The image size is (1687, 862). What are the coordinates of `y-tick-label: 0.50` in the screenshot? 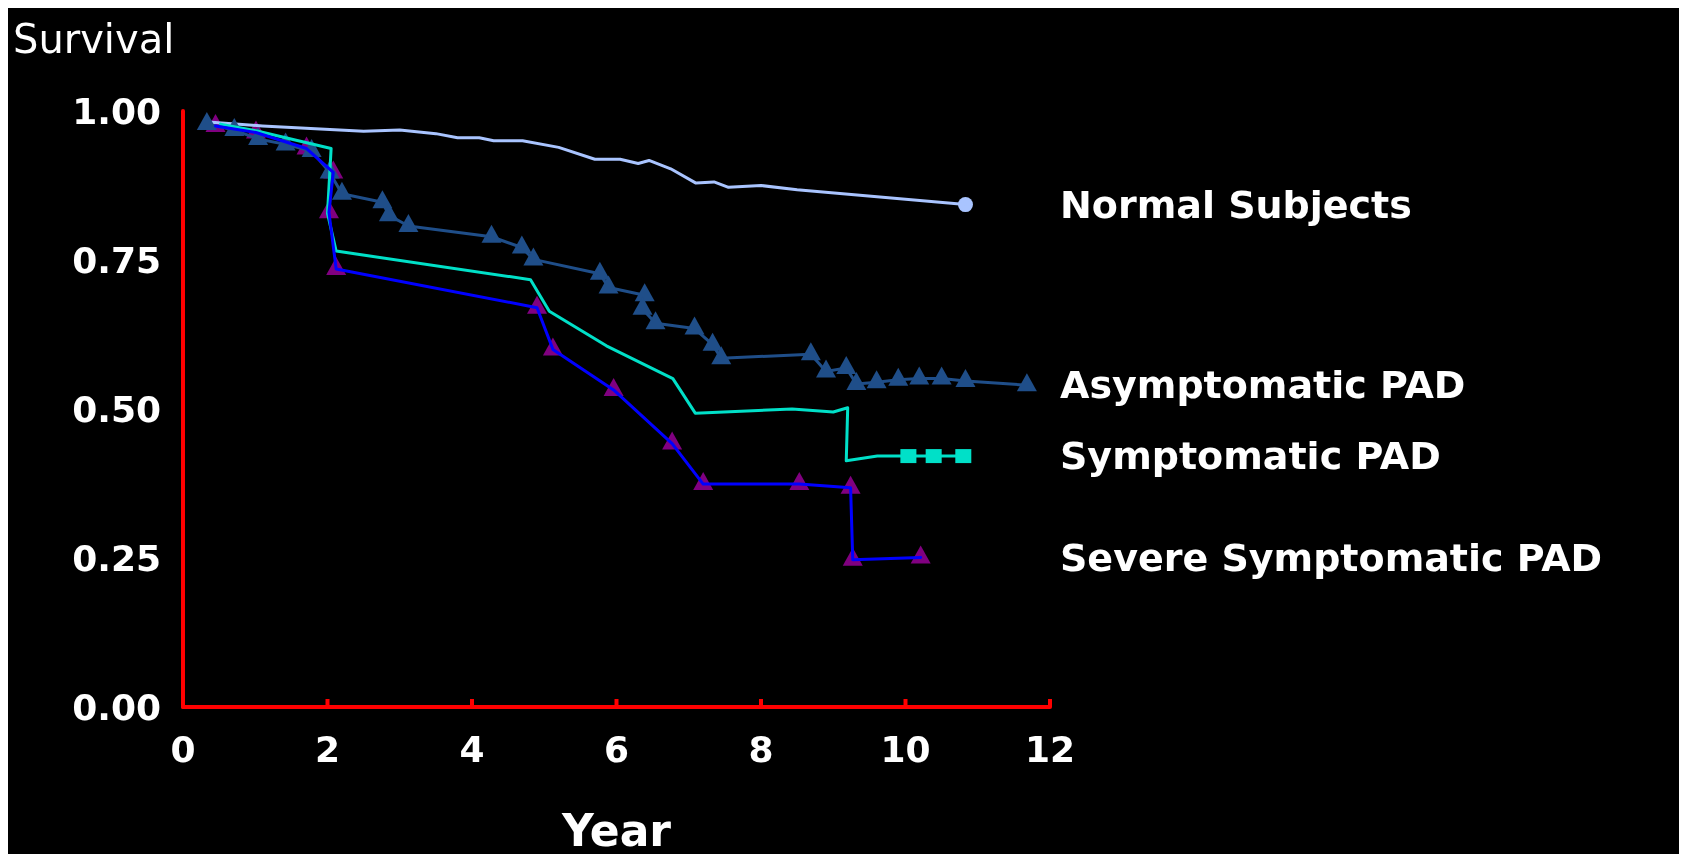 It's located at (116, 409).